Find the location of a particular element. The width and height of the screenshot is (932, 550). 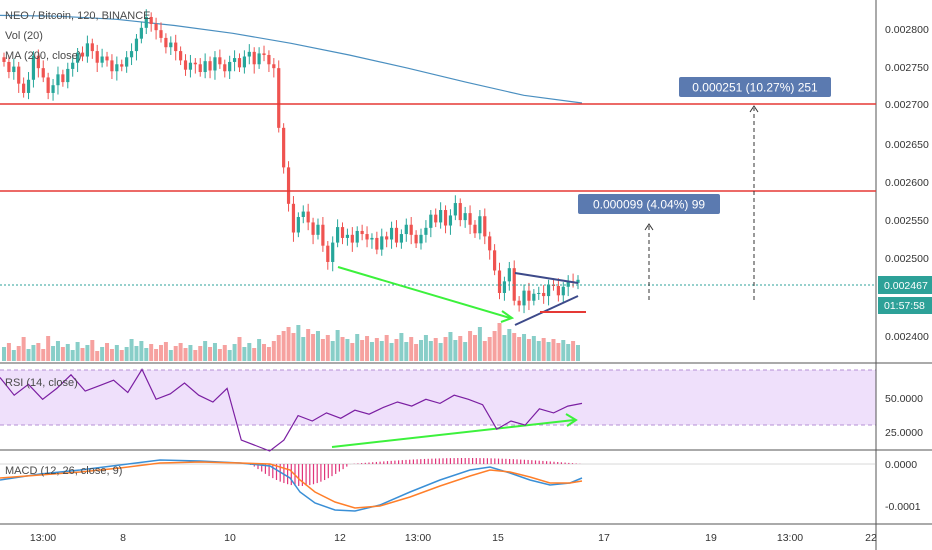

rsi-legend: RSI (14, close) is located at coordinates (41, 383).